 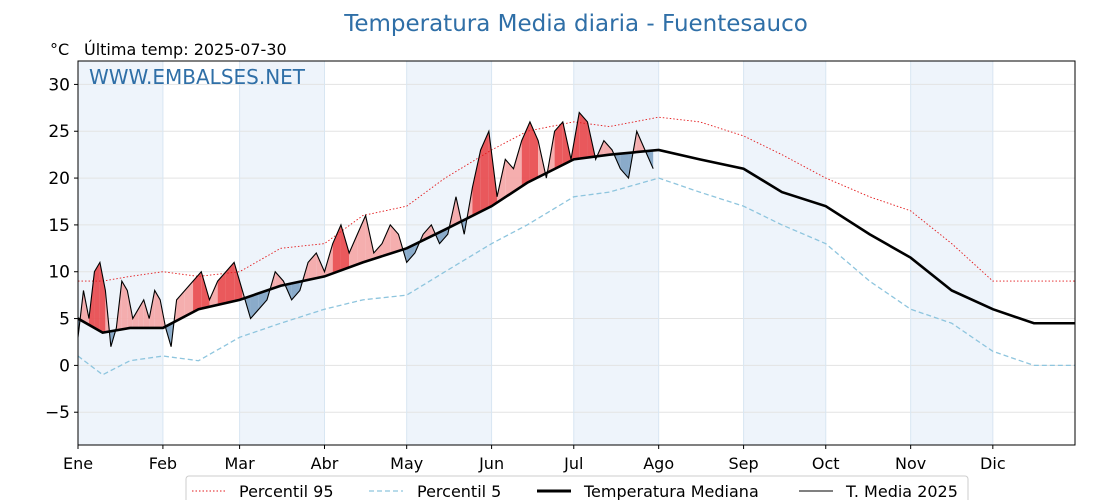 I want to click on y-tick-label: 20, so click(x=59, y=179).